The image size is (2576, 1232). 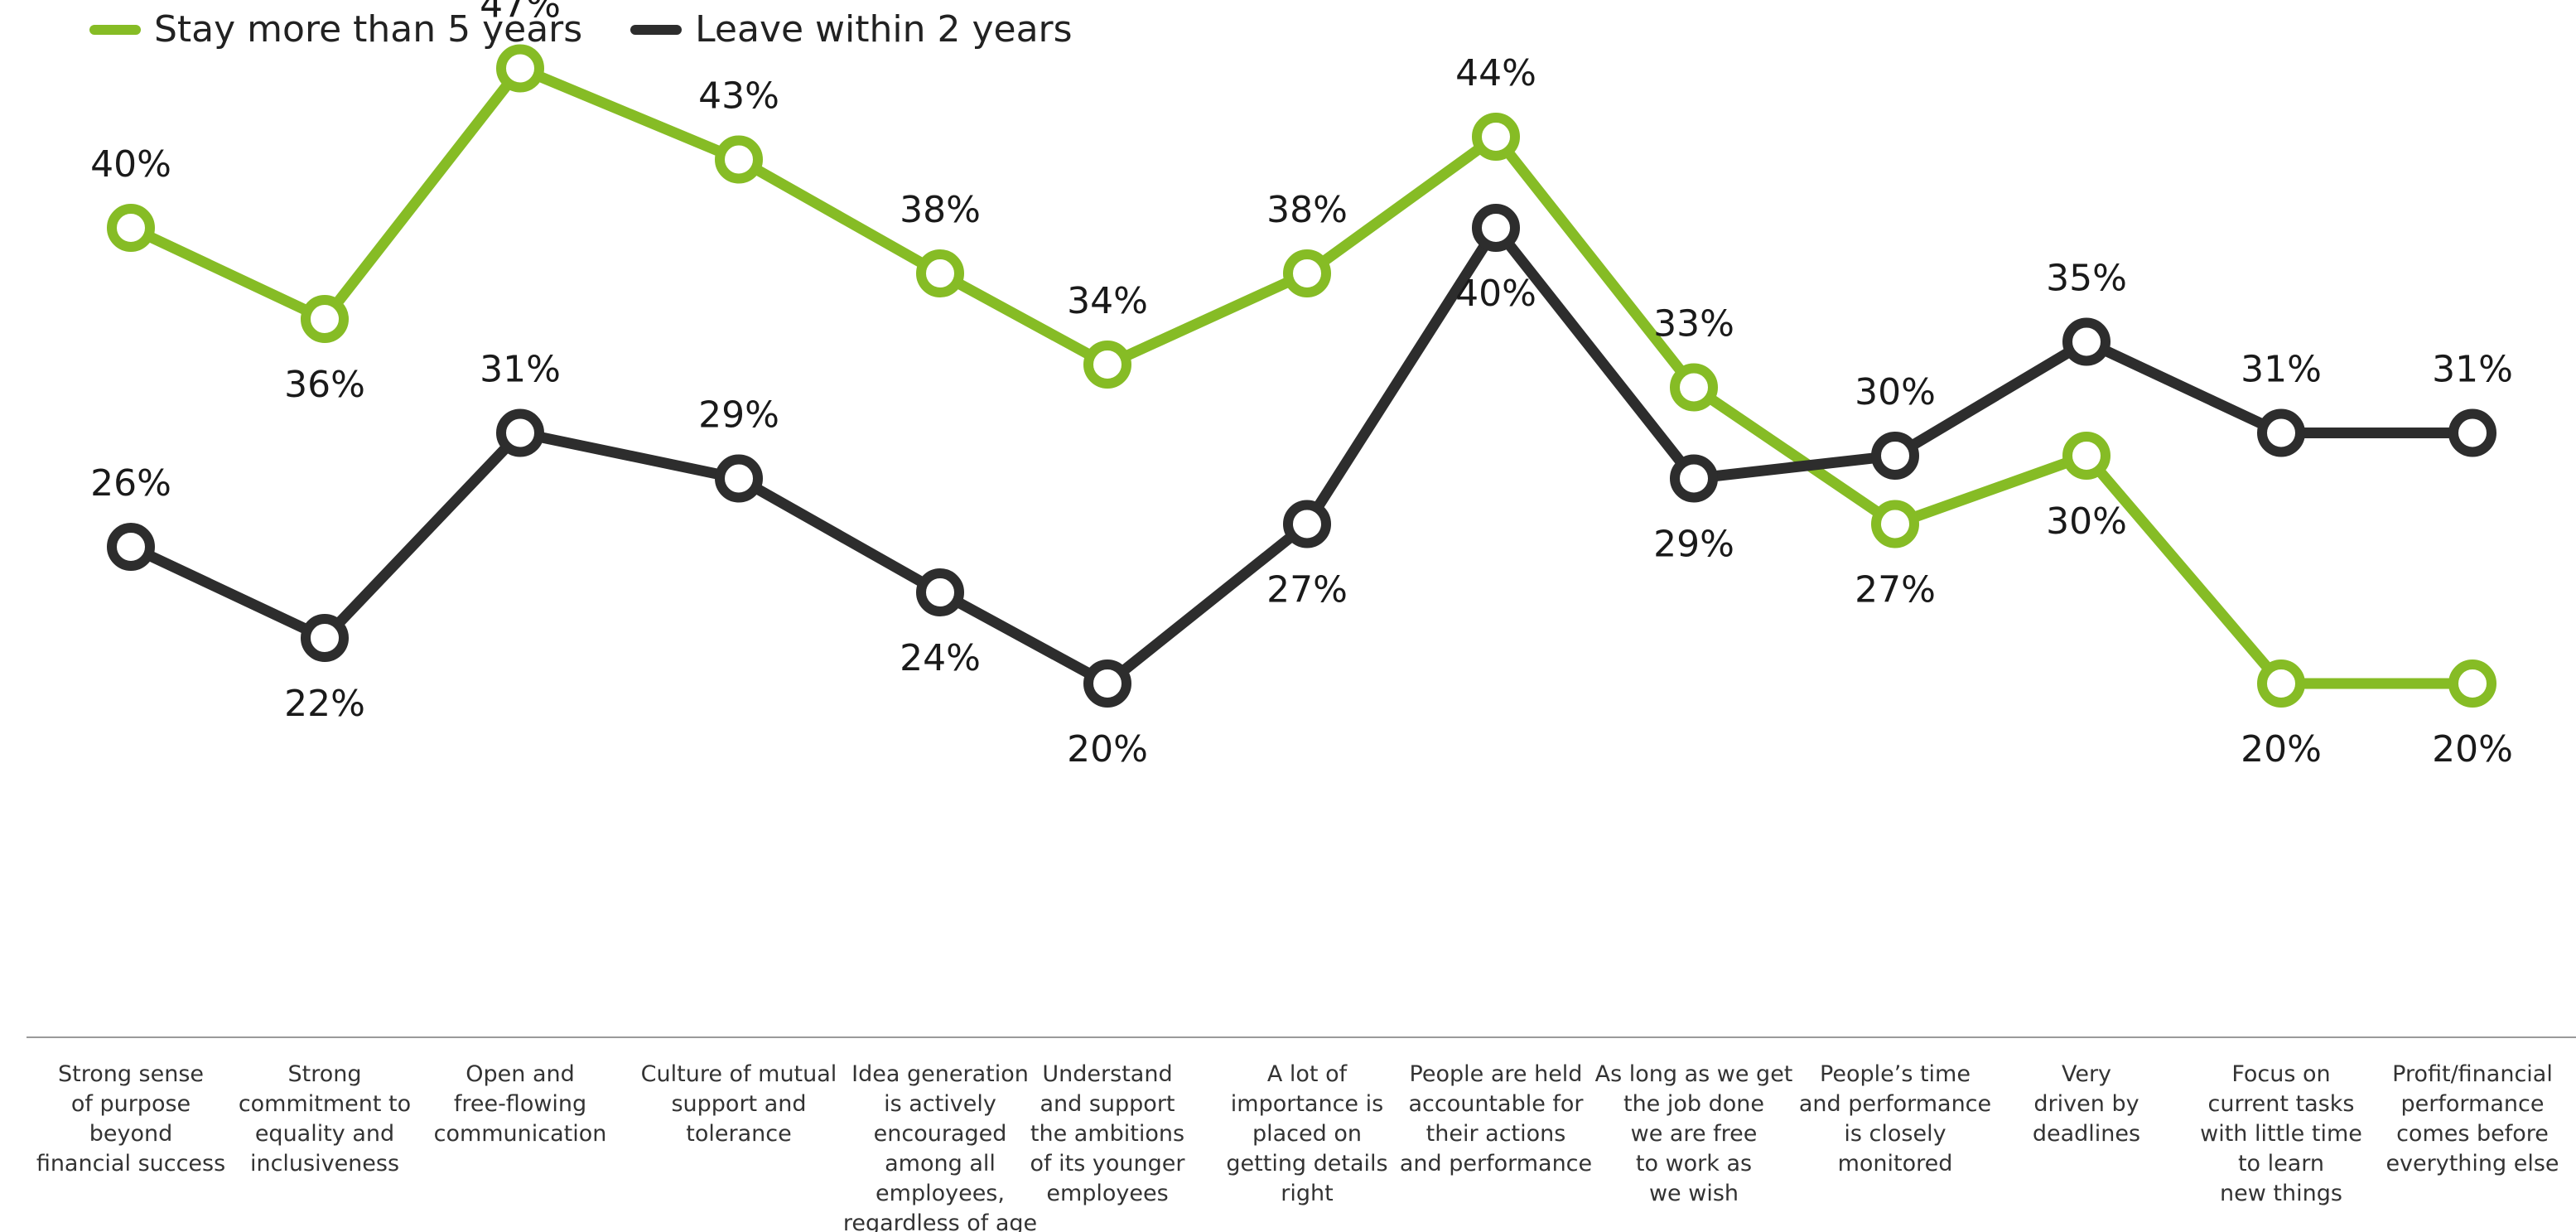 I want to click on legend-swatch-stay, so click(x=115, y=29).